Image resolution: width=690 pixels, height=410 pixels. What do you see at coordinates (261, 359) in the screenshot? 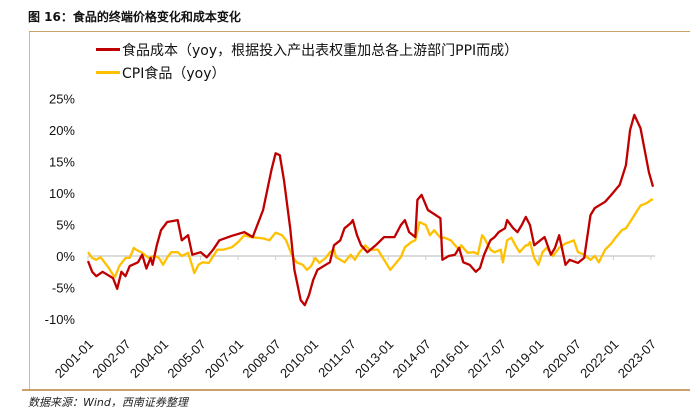
I see `x-tick-label: 2008-07` at bounding box center [261, 359].